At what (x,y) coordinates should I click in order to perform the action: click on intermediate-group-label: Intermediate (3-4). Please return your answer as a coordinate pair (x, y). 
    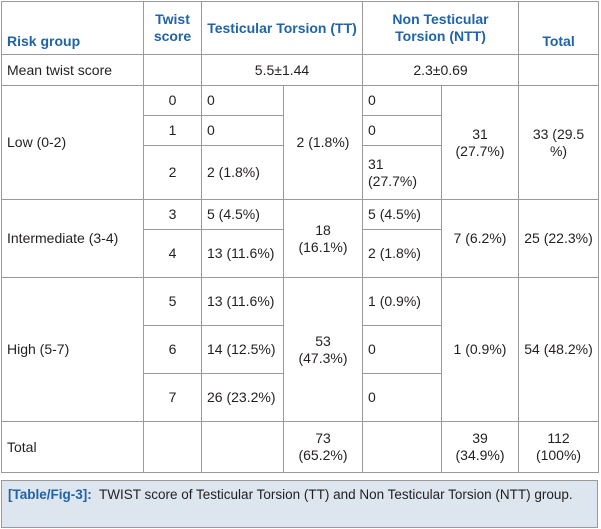
    Looking at the image, I should click on (72, 238).